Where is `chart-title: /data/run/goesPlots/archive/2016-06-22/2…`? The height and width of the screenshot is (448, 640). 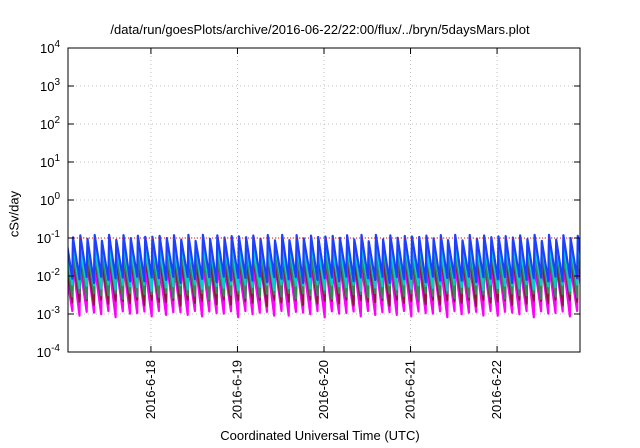
chart-title: /data/run/goesPlots/archive/2016-06-22/2… is located at coordinates (320, 29).